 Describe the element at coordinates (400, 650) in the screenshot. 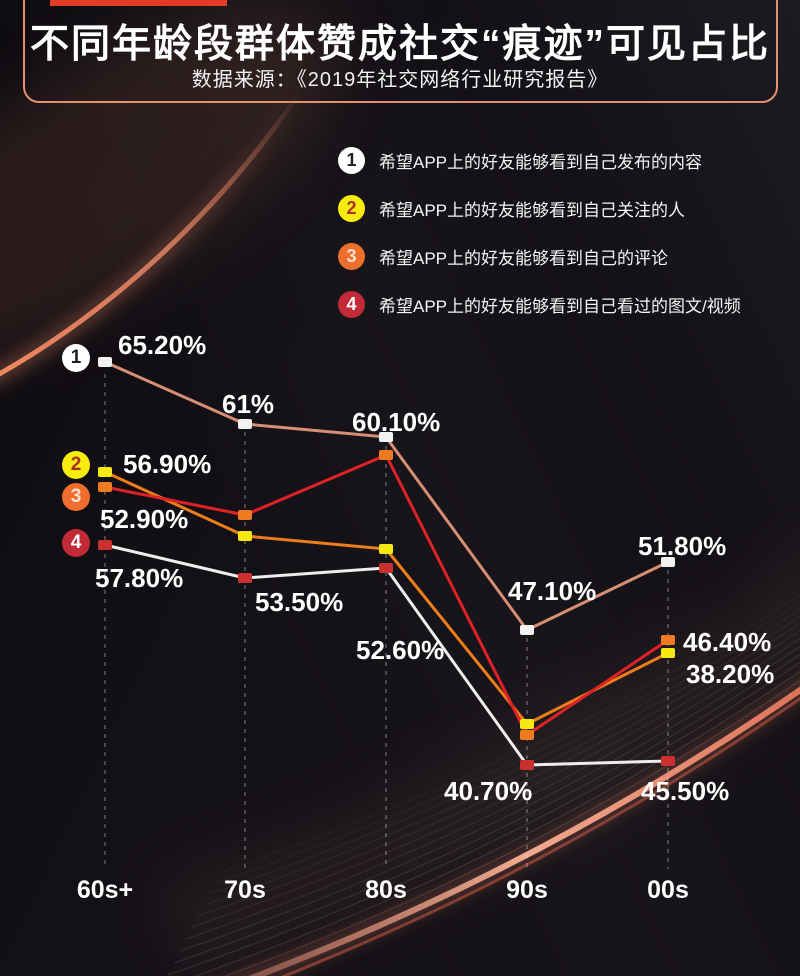

I see `value-label: 52.60%` at that location.